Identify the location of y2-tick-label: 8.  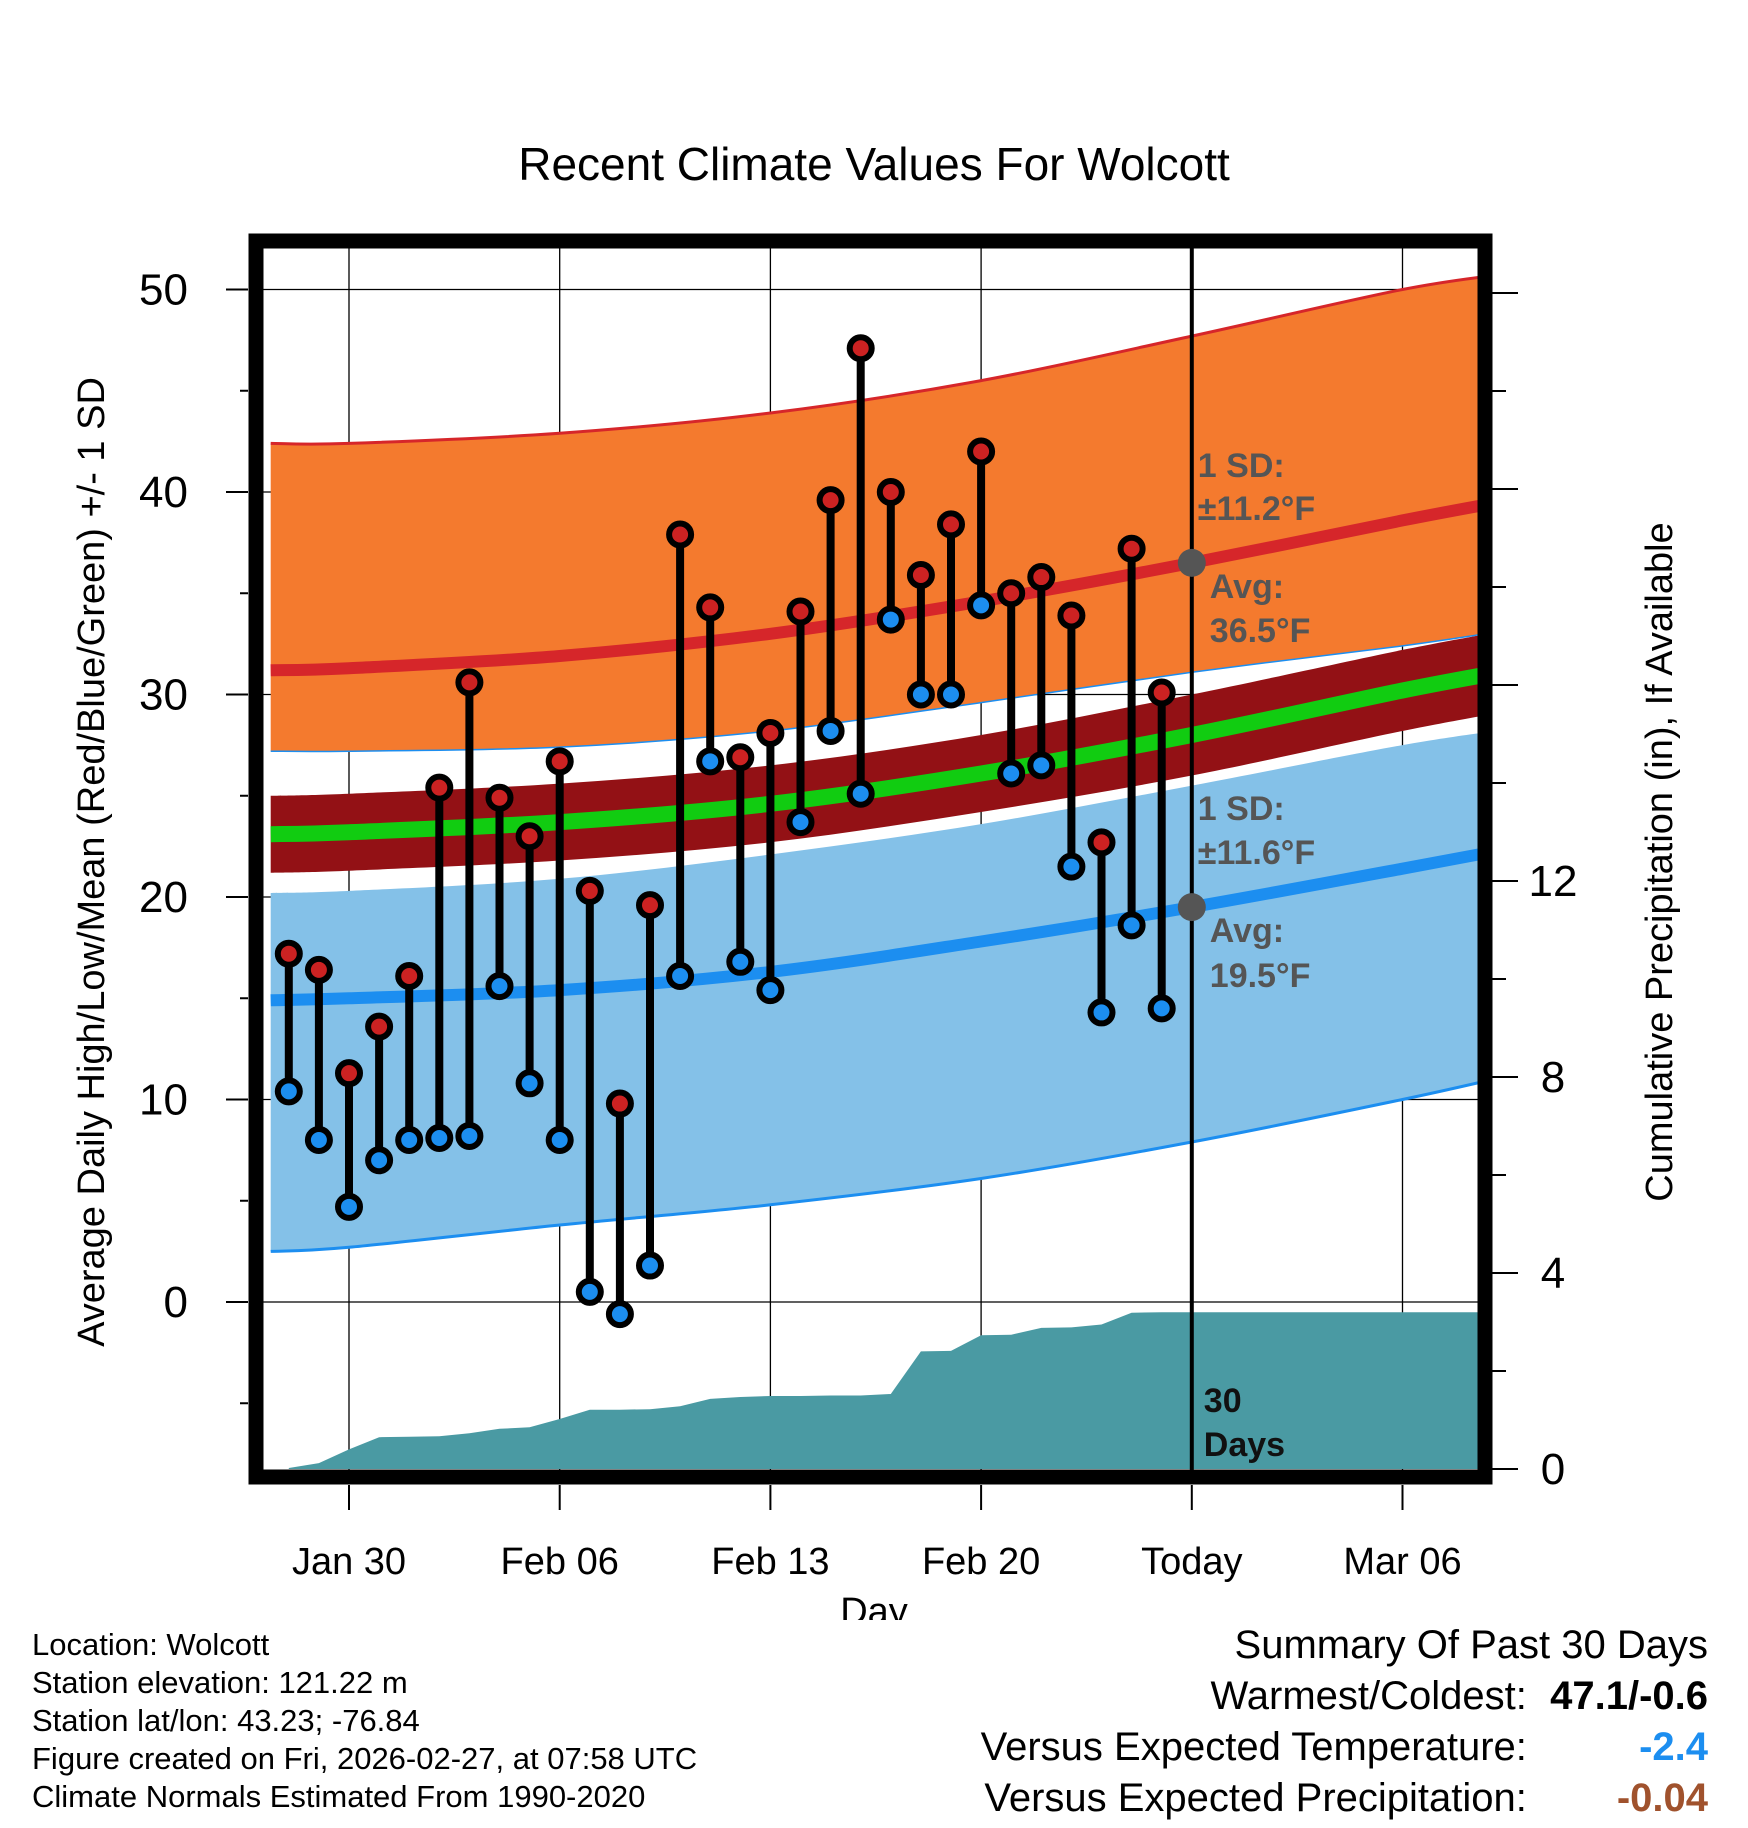
(1553, 1077).